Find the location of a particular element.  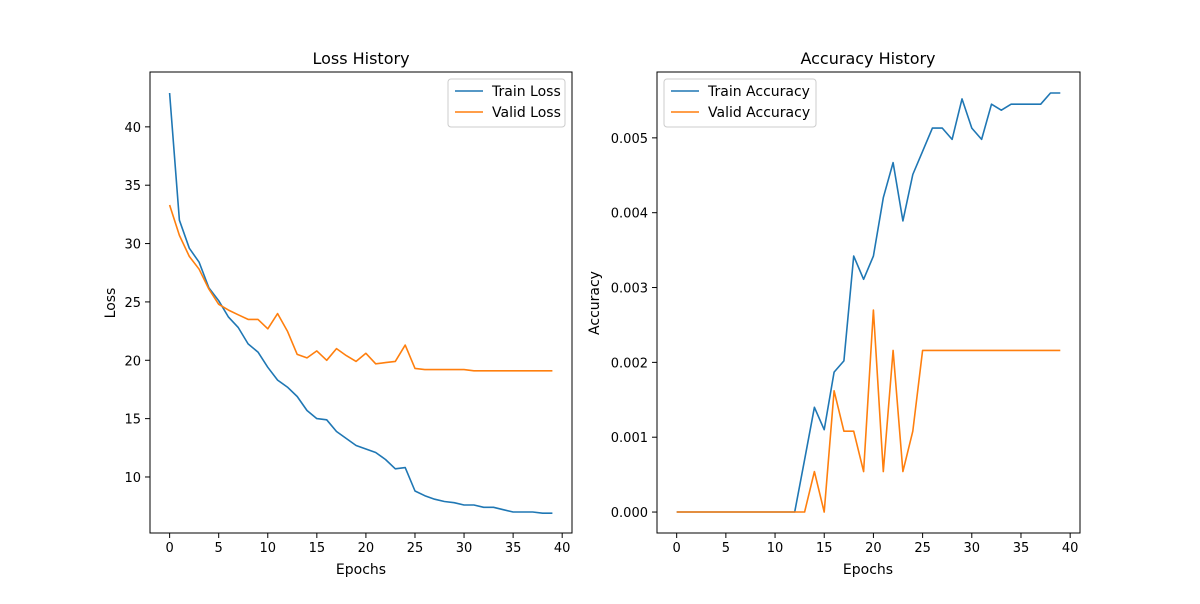

y-axis-label: Loss is located at coordinates (111, 303).